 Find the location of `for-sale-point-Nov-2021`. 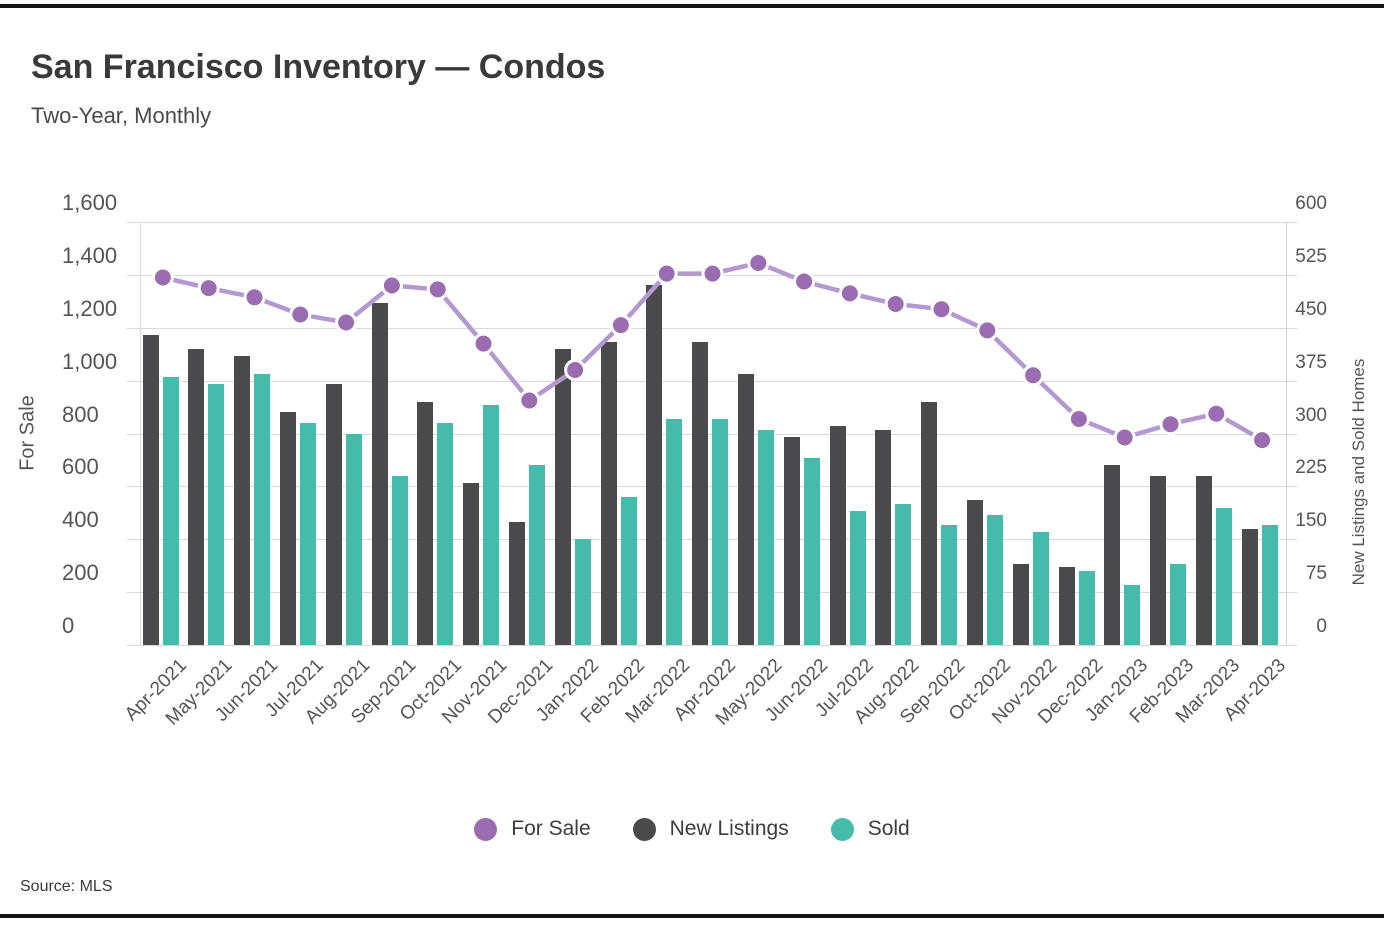

for-sale-point-Nov-2021 is located at coordinates (483, 343).